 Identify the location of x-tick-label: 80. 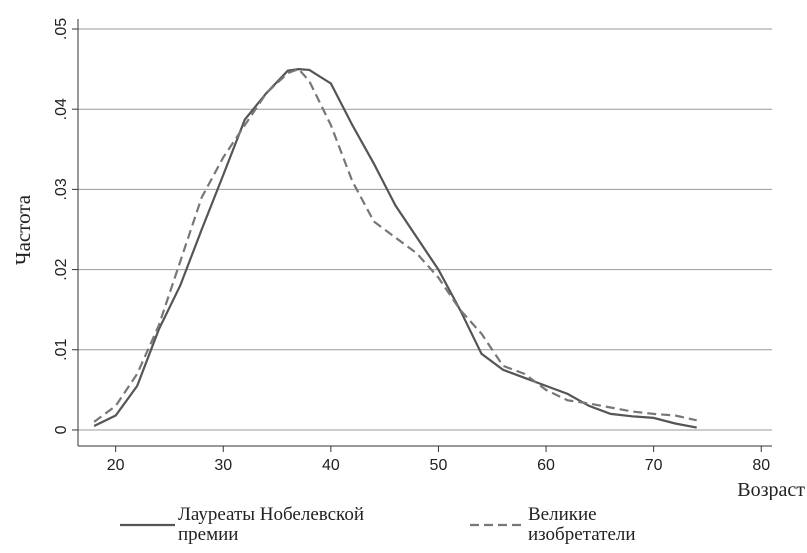
(761, 465).